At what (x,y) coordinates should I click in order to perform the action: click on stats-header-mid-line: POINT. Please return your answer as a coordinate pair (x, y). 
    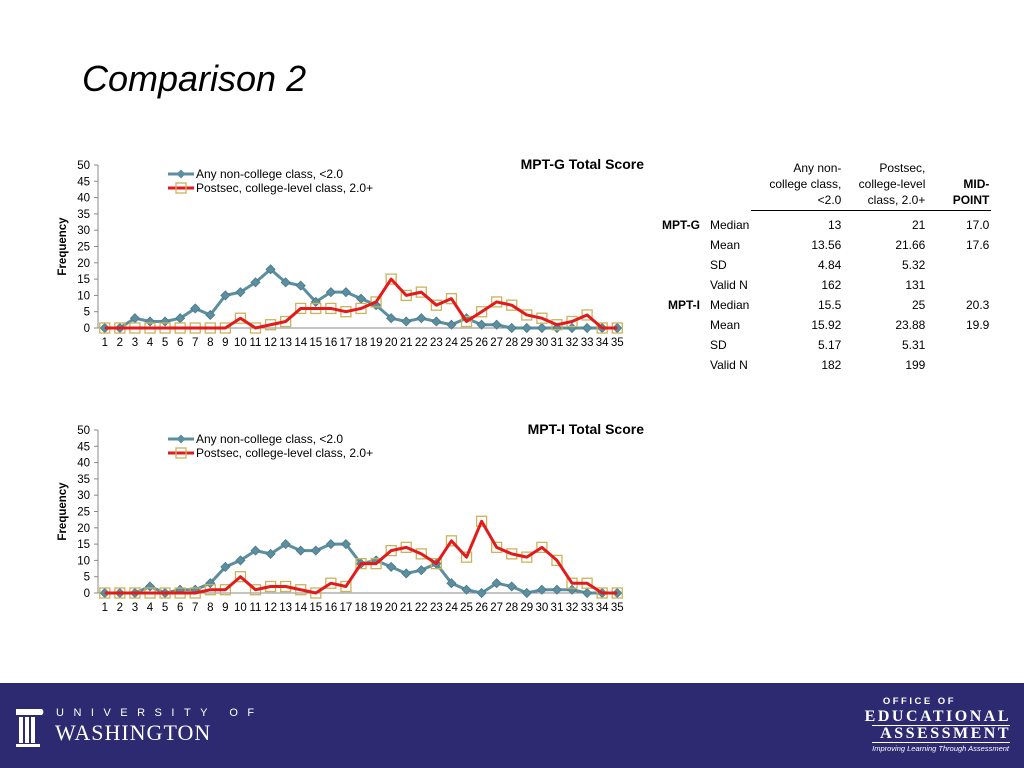
    Looking at the image, I should click on (971, 200).